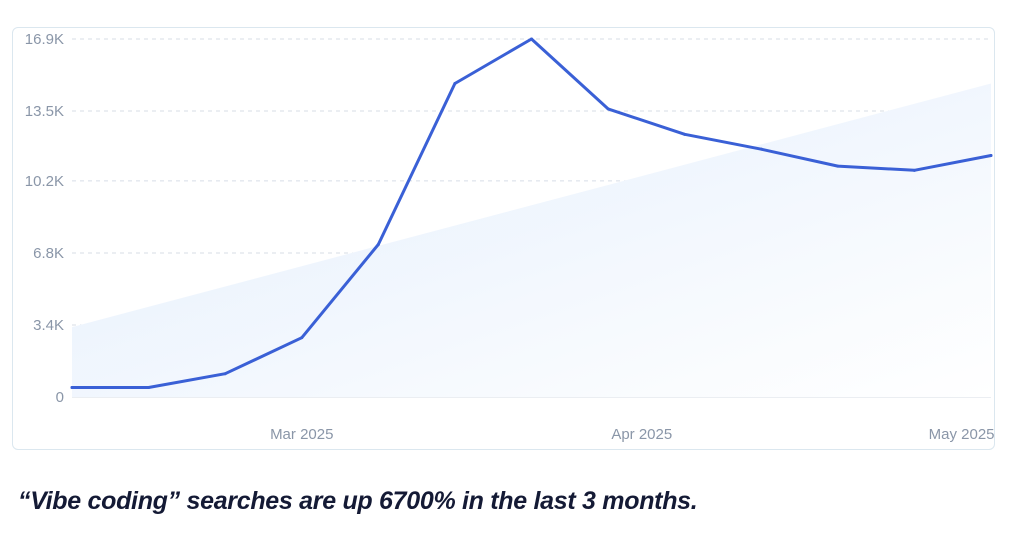 The height and width of the screenshot is (553, 1024). What do you see at coordinates (44, 39) in the screenshot?
I see `y-tick-label: 16.9K` at bounding box center [44, 39].